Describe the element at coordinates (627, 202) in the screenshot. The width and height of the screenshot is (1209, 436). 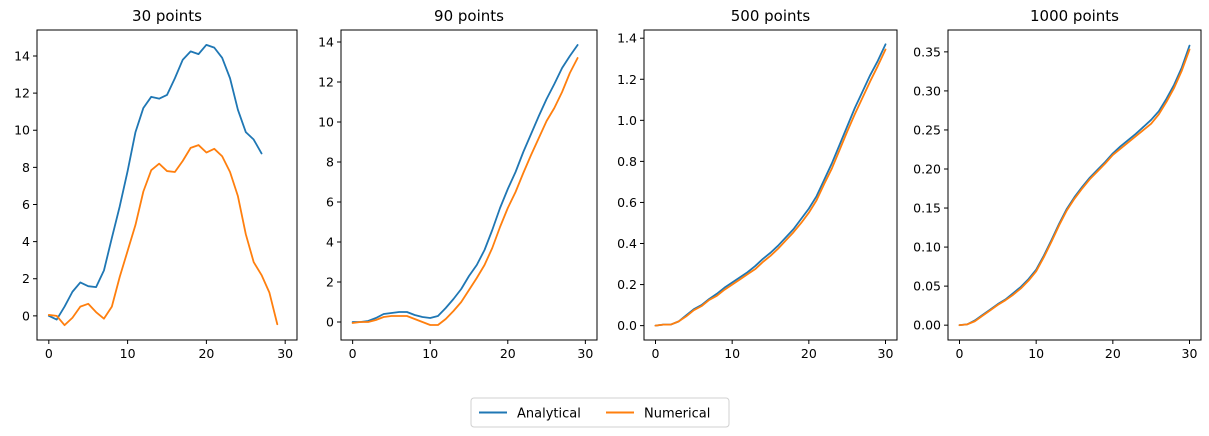
I see `y-tick-label: 0.6` at that location.